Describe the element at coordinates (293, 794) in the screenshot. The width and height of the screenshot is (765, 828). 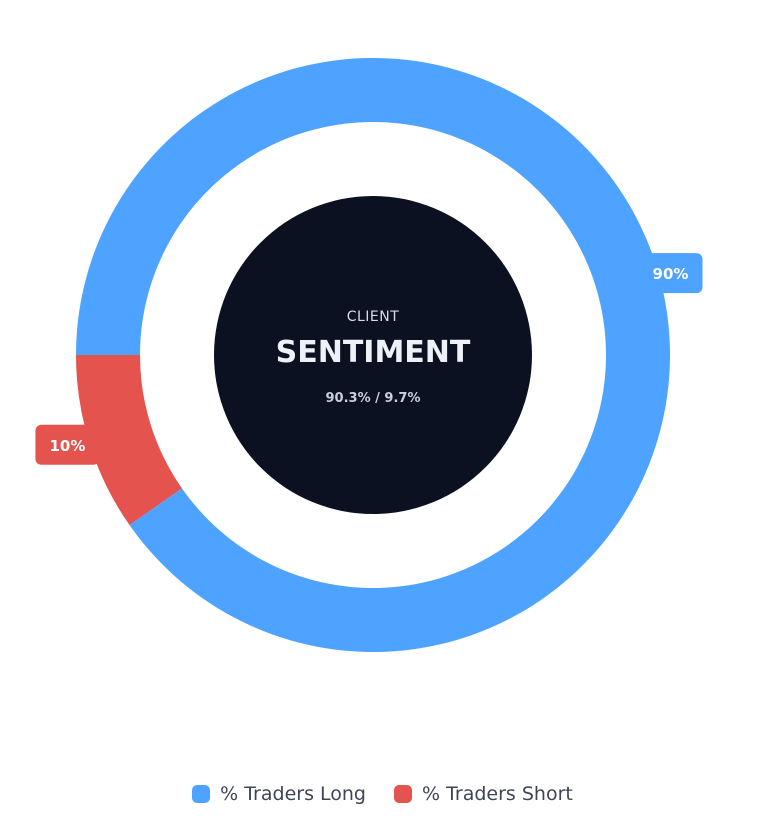
I see `legend-label-long: % Traders Long` at that location.